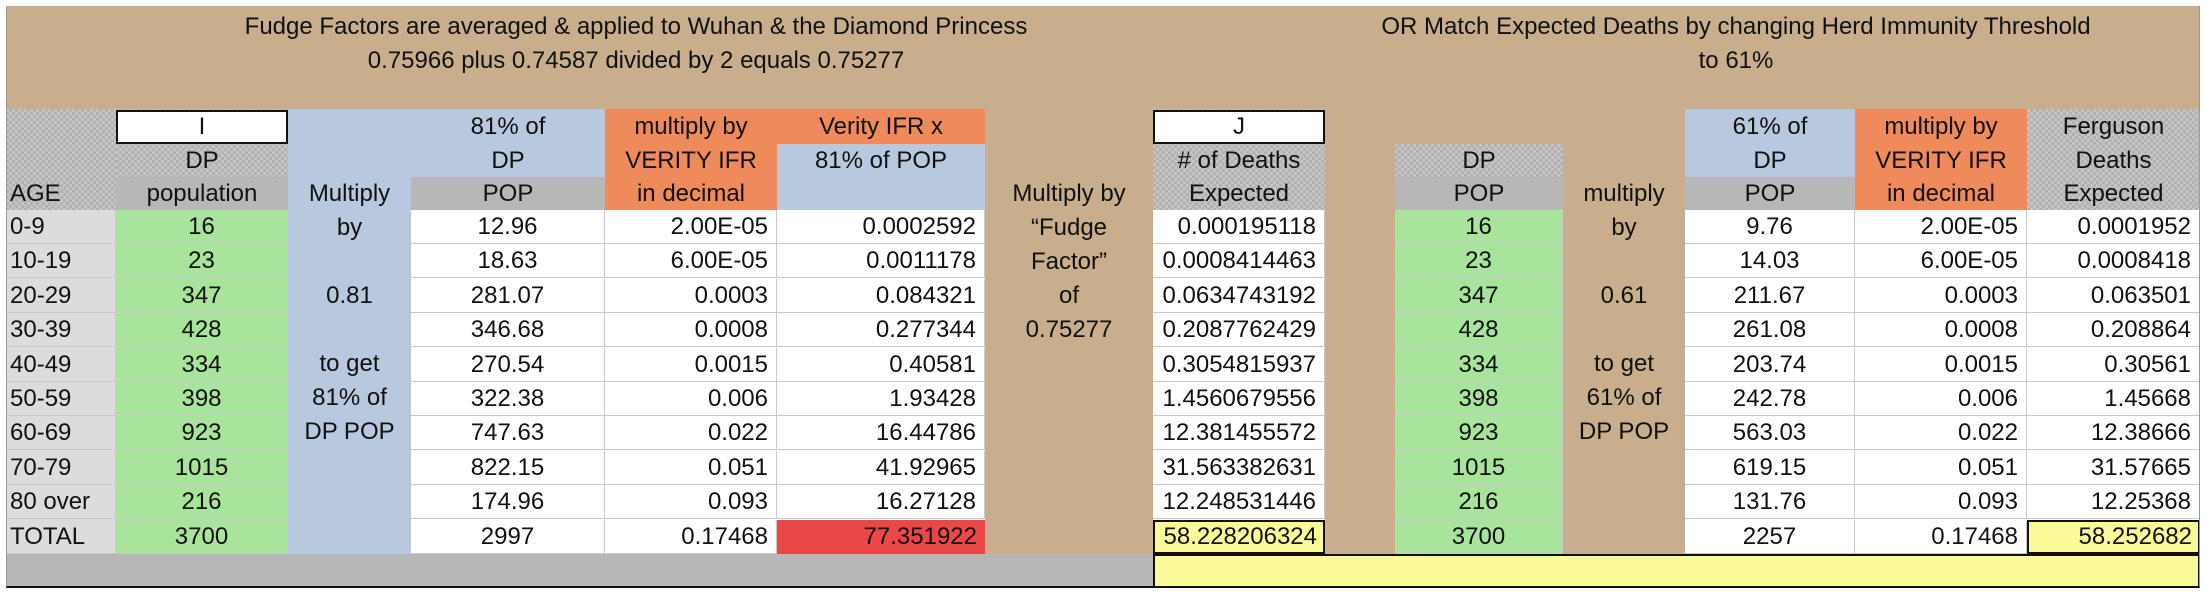  I want to click on dp-pop2-cell: 347, so click(1479, 295).